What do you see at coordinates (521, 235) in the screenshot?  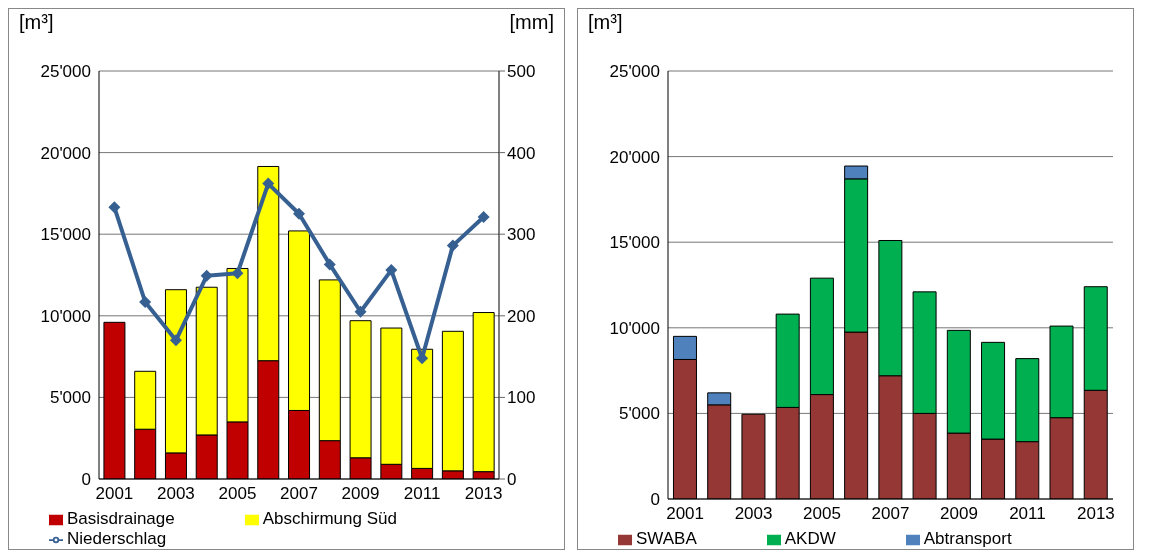 I see `y2-tick-label: 300` at bounding box center [521, 235].